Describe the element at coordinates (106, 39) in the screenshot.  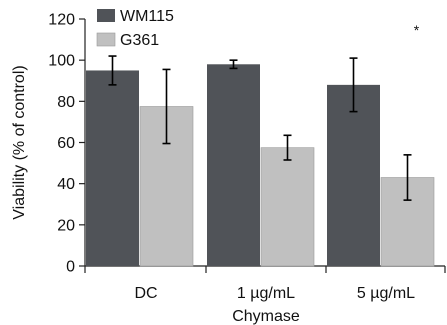
I see `legend-swatch-g361` at that location.